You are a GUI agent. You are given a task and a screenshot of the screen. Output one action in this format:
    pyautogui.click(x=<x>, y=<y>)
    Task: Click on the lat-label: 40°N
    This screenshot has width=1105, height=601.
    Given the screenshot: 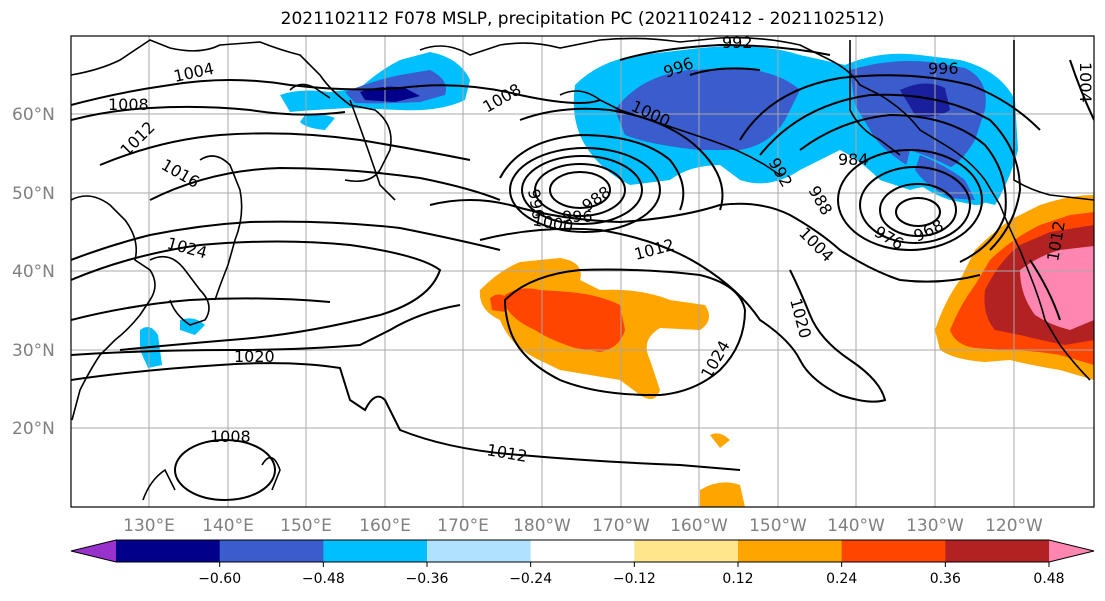 What is the action you would take?
    pyautogui.click(x=33, y=272)
    